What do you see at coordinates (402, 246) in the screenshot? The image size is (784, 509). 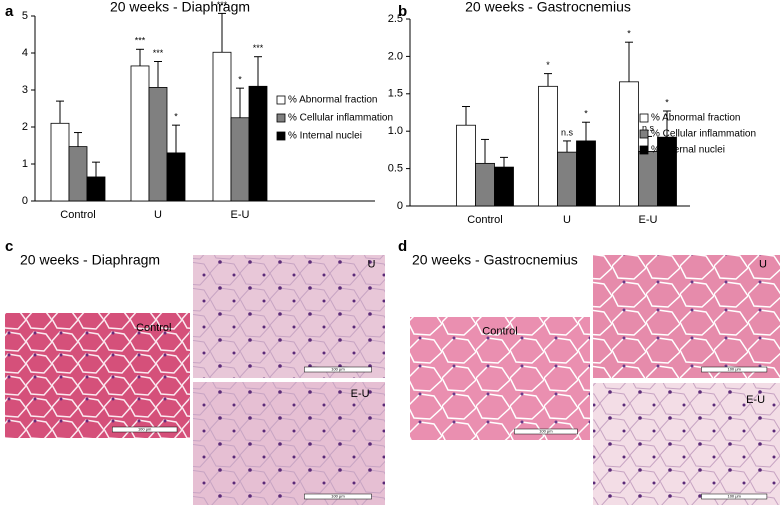 I see `panel-label: d` at bounding box center [402, 246].